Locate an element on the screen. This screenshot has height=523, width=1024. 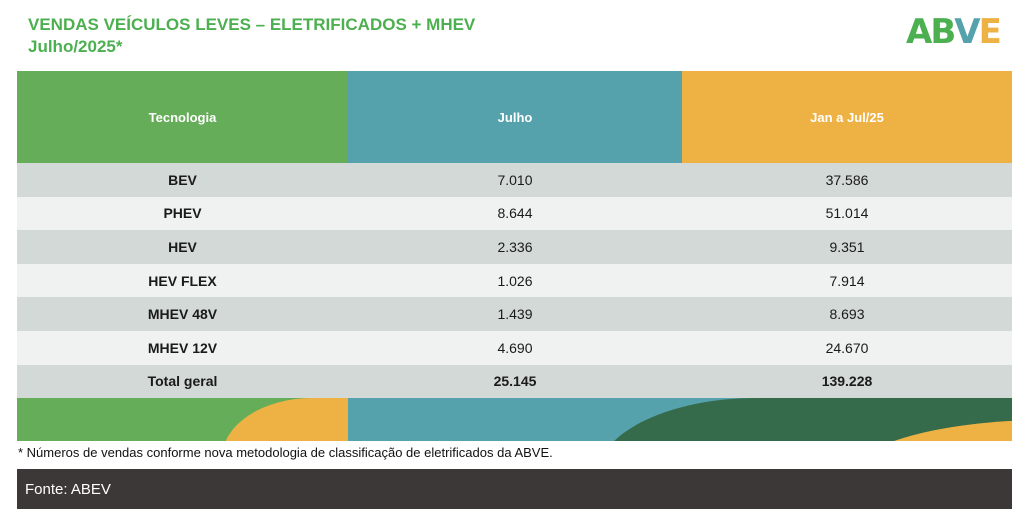
cell-jan-jul: 7.914 is located at coordinates (847, 280).